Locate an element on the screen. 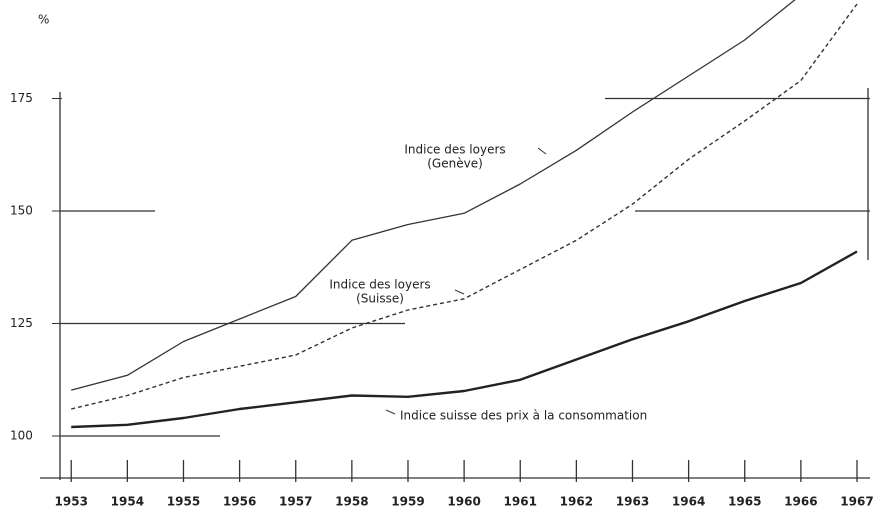  x-tick-label: 1961 is located at coordinates (520, 502).